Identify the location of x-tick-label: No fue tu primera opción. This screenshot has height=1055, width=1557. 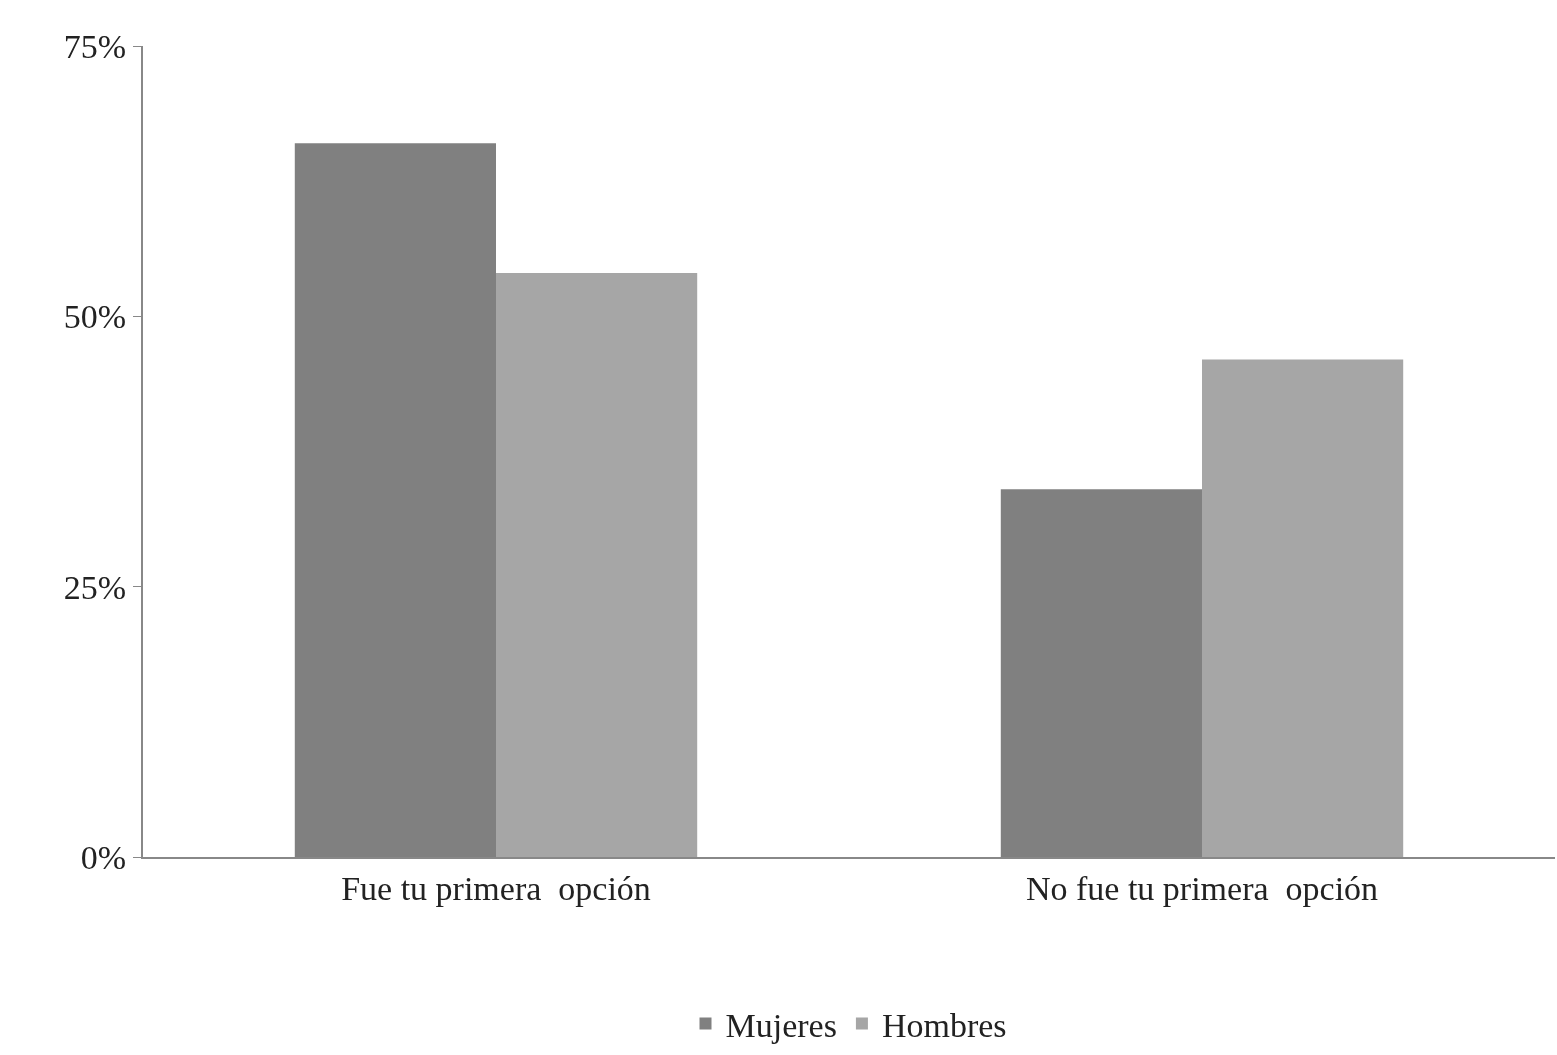
(1202, 888).